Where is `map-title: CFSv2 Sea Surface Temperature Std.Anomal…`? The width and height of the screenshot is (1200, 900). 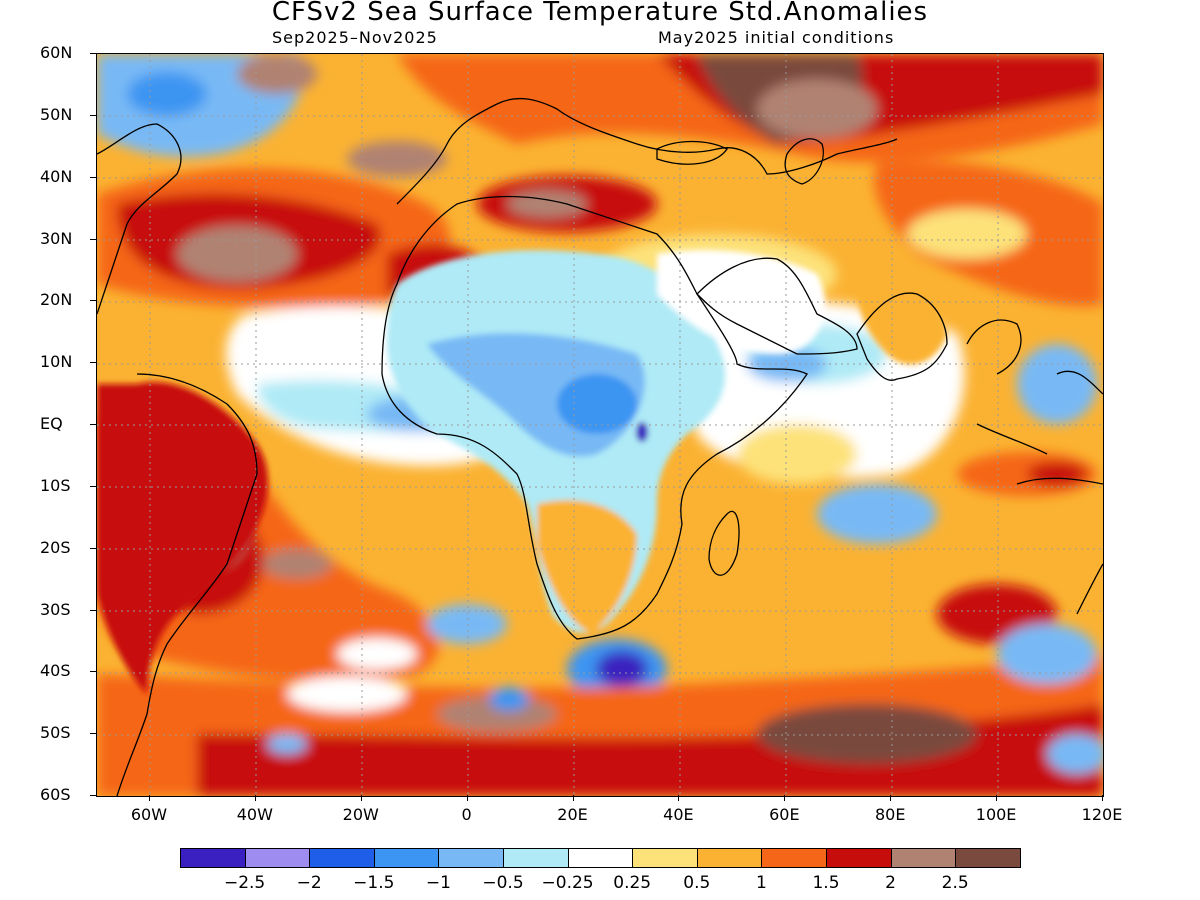
map-title: CFSv2 Sea Surface Temperature Std.Anomal… is located at coordinates (600, 13).